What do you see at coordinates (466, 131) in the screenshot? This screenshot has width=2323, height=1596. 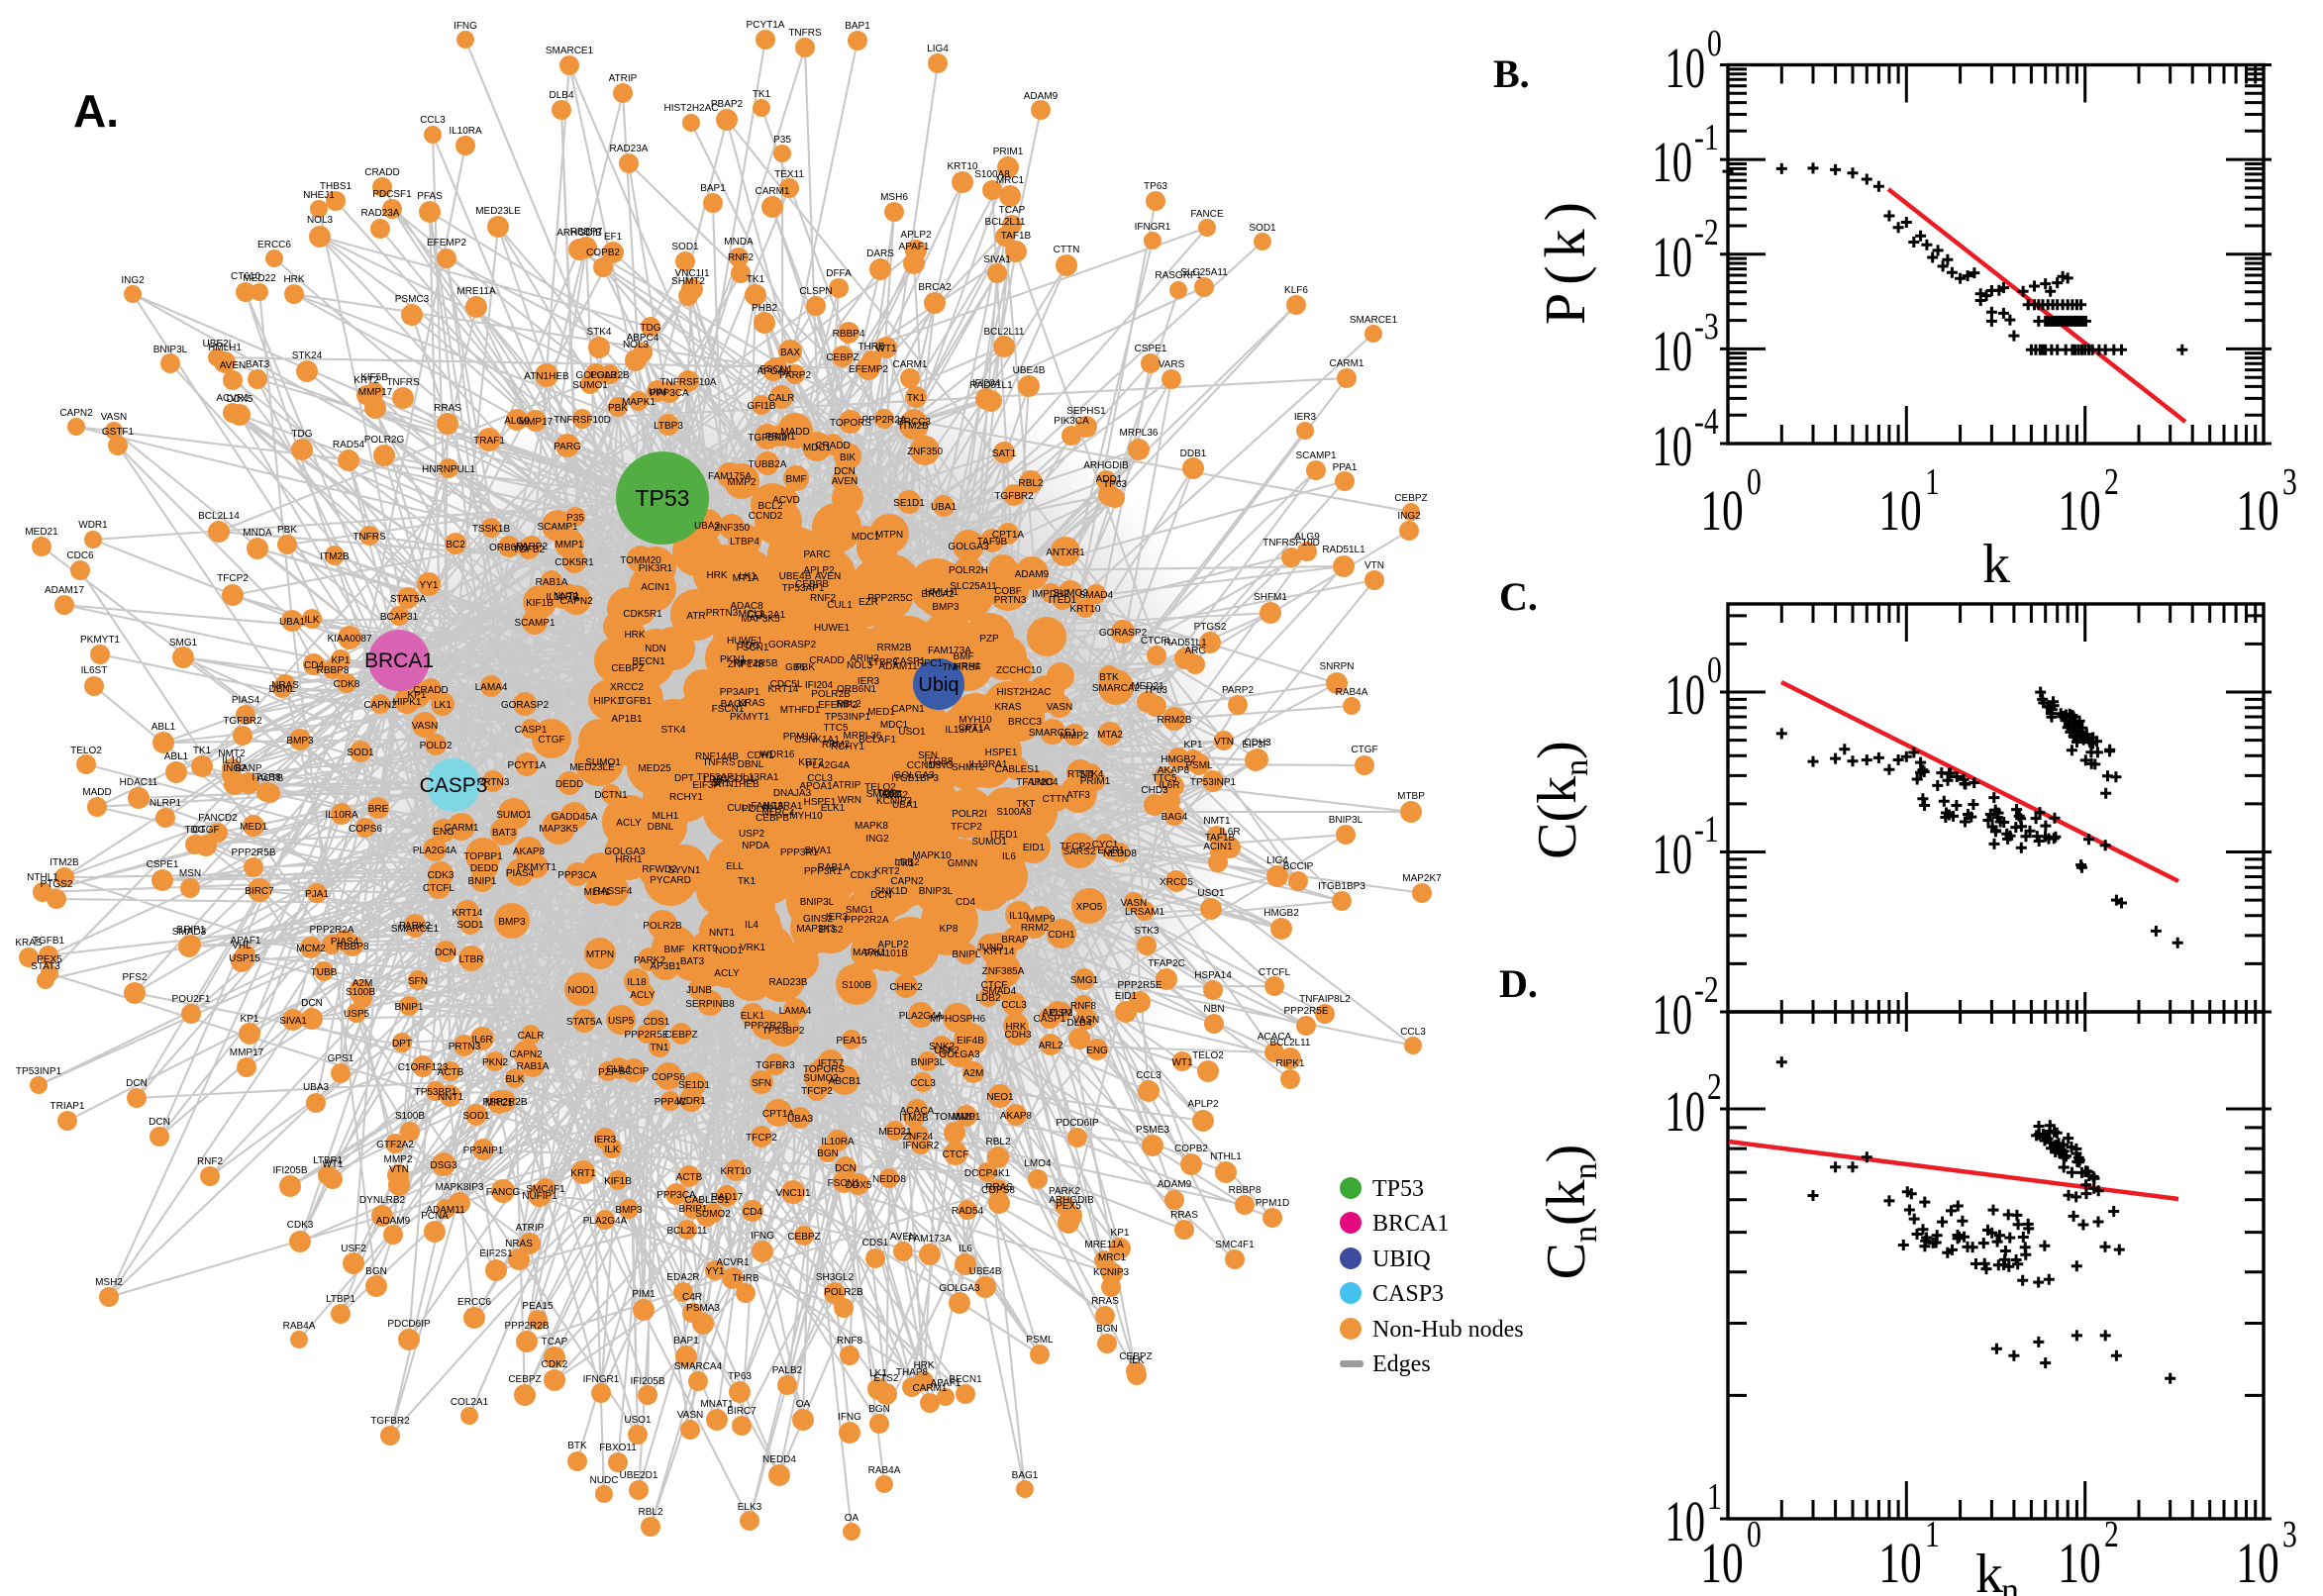 I see `svg-text: IL10RA` at bounding box center [466, 131].